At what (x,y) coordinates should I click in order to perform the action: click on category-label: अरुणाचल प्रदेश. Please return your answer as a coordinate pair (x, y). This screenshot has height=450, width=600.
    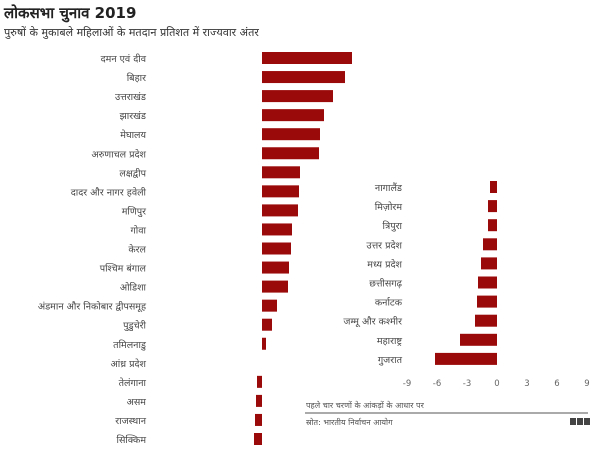
    Looking at the image, I should click on (118, 154).